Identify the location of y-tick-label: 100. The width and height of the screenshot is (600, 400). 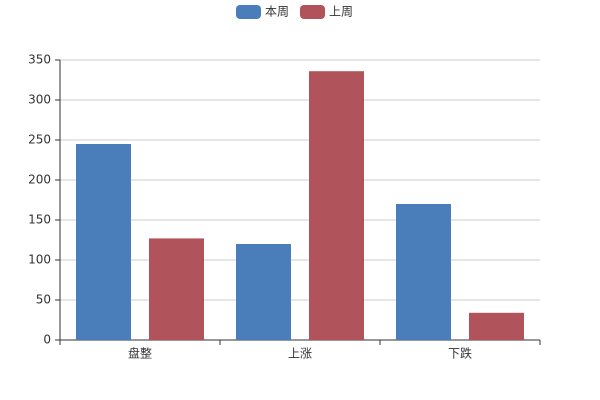
(39, 260).